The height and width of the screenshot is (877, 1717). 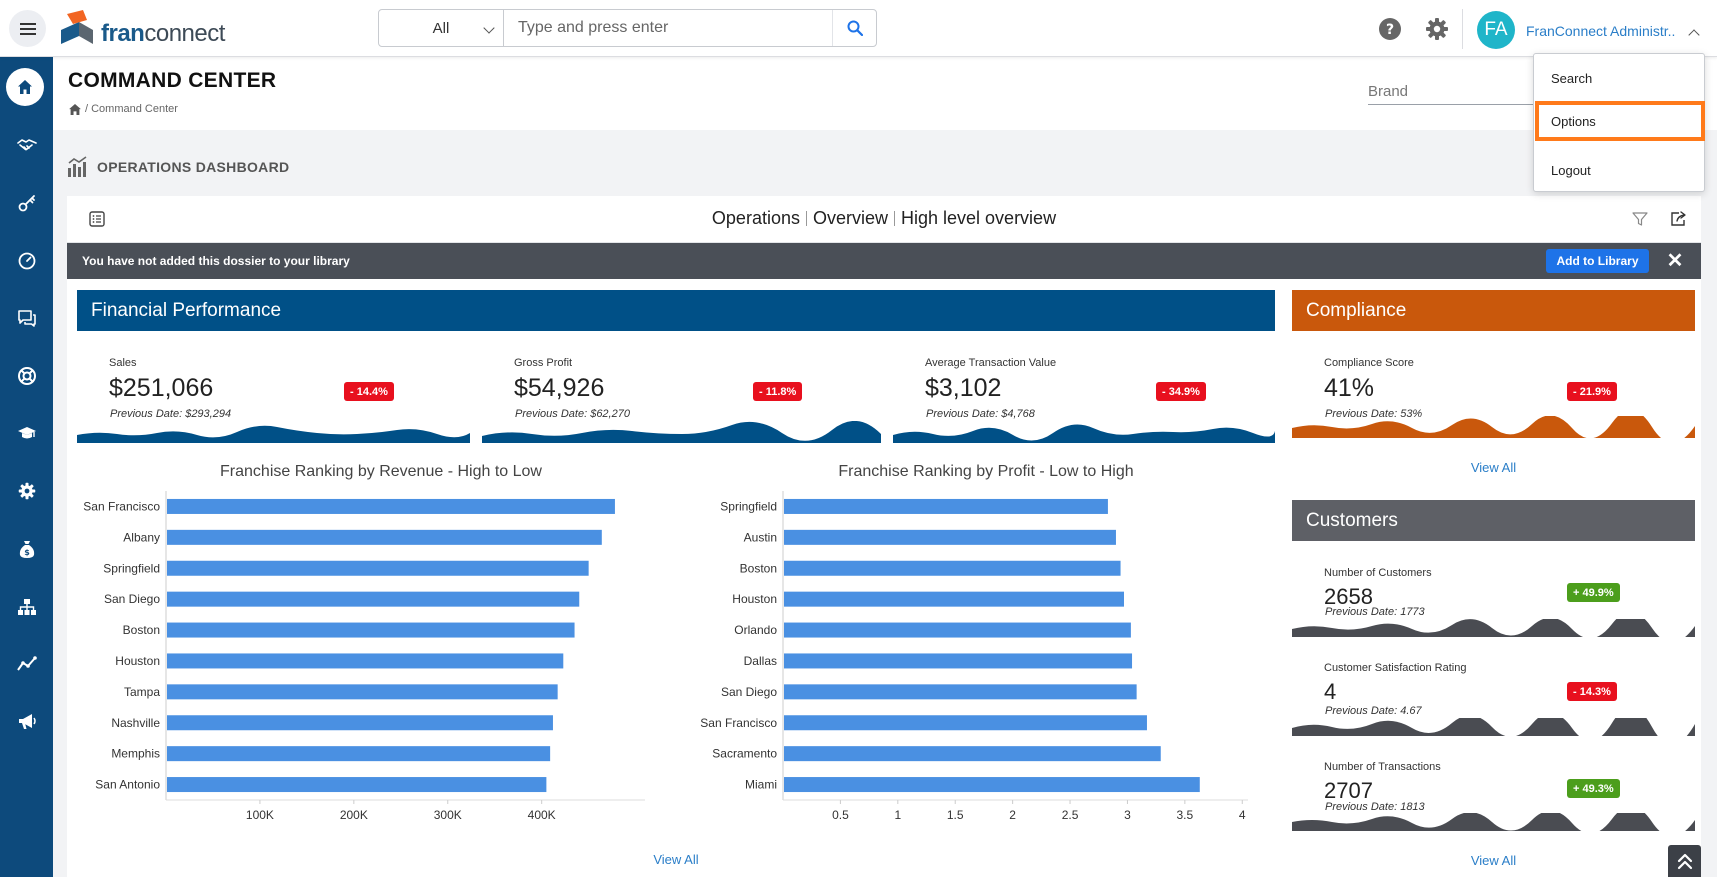 What do you see at coordinates (97, 219) in the screenshot?
I see `table-of-contents-icon` at bounding box center [97, 219].